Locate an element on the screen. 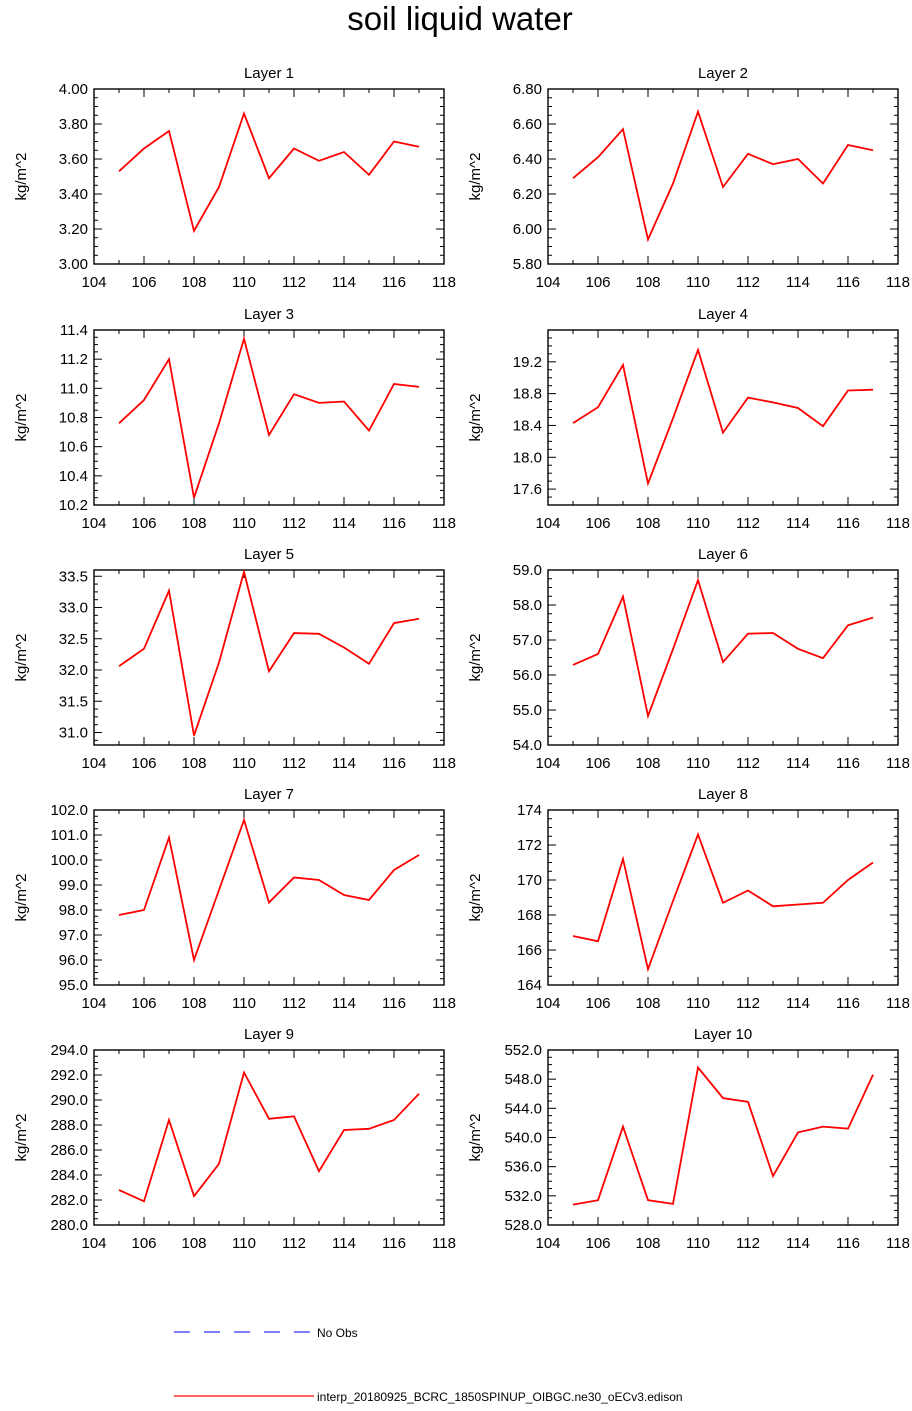  y-tick-label: 31.0 is located at coordinates (73, 733).